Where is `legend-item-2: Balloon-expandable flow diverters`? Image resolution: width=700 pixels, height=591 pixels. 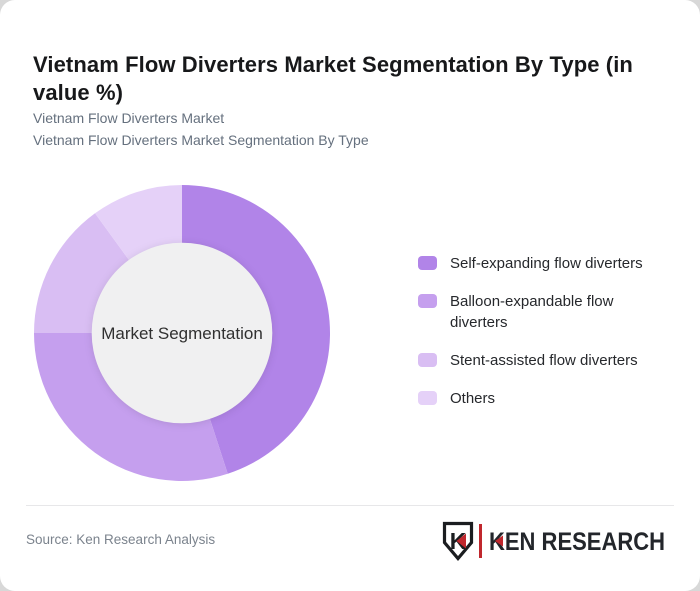 legend-item-2: Balloon-expandable flow diverters is located at coordinates (538, 312).